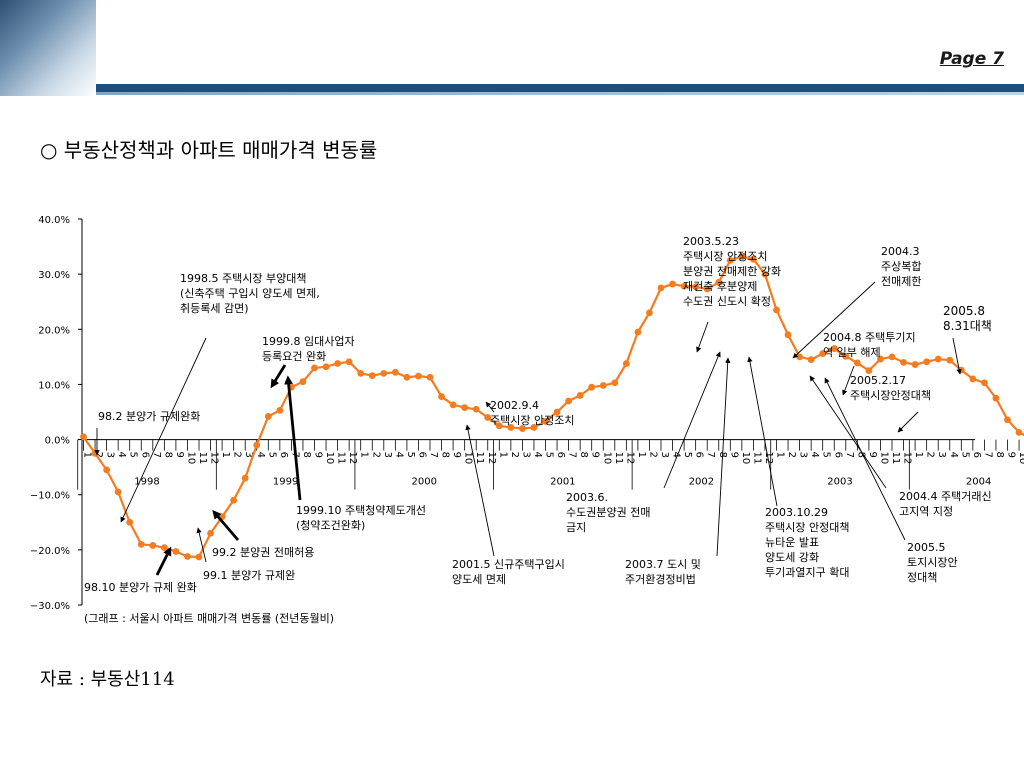  What do you see at coordinates (48, 48) in the screenshot?
I see `header-decoration-image` at bounding box center [48, 48].